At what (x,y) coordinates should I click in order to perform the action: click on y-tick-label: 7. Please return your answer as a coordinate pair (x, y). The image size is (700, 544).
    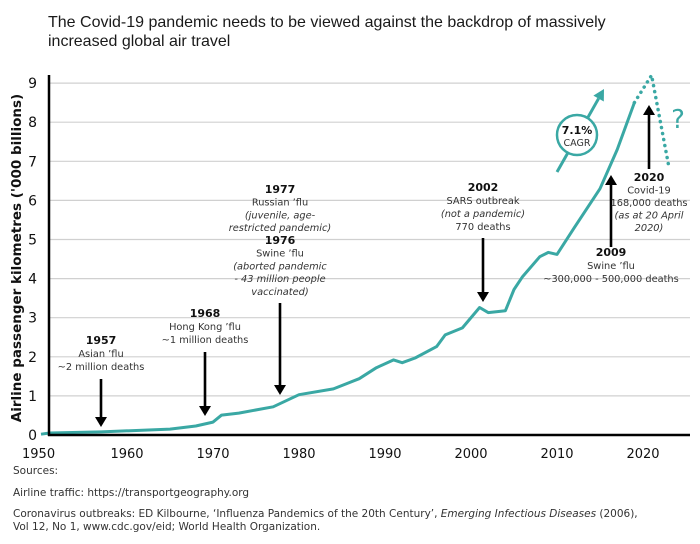
    Looking at the image, I should click on (32, 162).